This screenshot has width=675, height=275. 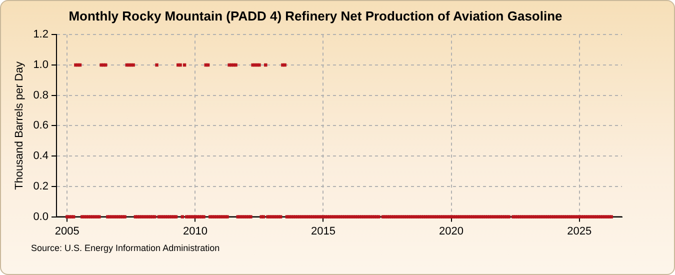 I want to click on x-tick-label: 2025, so click(x=579, y=231).